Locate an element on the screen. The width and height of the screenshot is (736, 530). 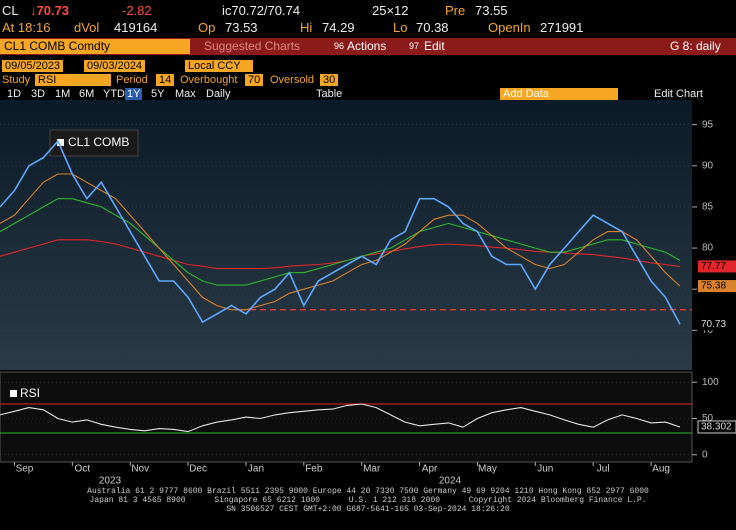
start-date: 09/05/2023 is located at coordinates (33, 66).